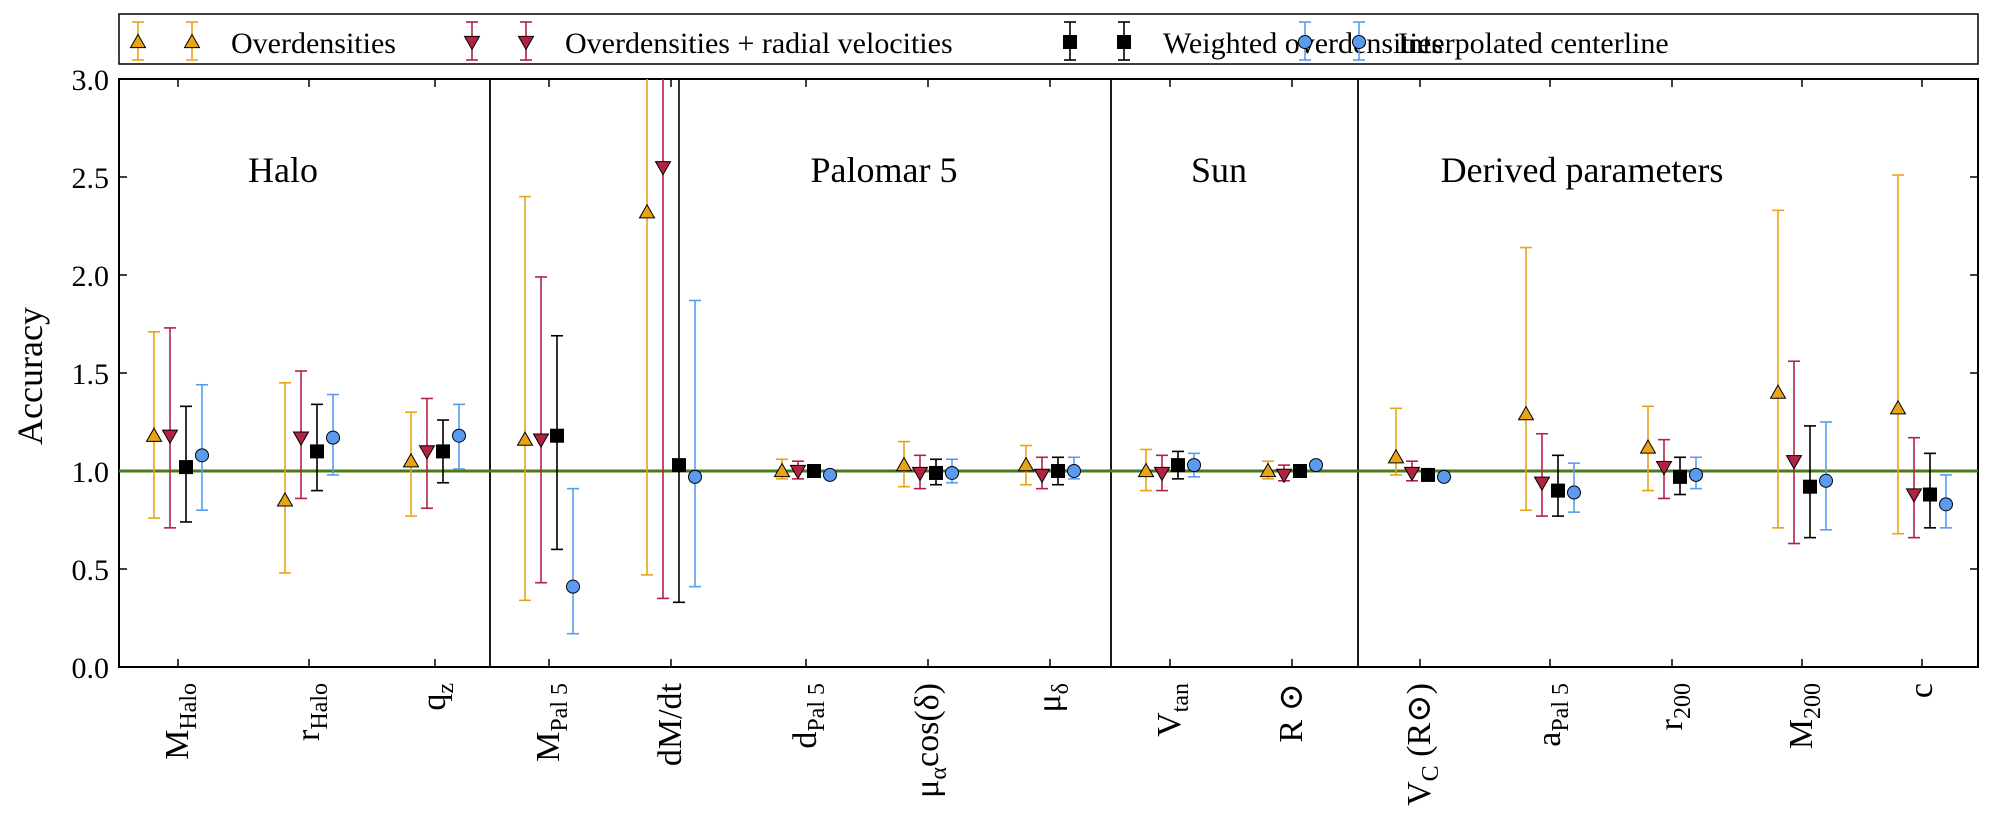  Describe the element at coordinates (91, 570) in the screenshot. I see `y-tick-label: 0.5` at that location.